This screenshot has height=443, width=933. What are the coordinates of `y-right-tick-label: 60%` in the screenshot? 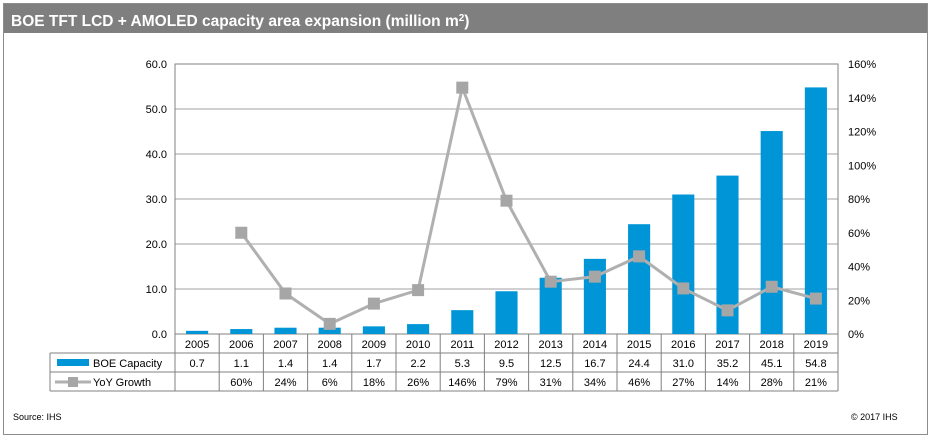 It's located at (859, 234).